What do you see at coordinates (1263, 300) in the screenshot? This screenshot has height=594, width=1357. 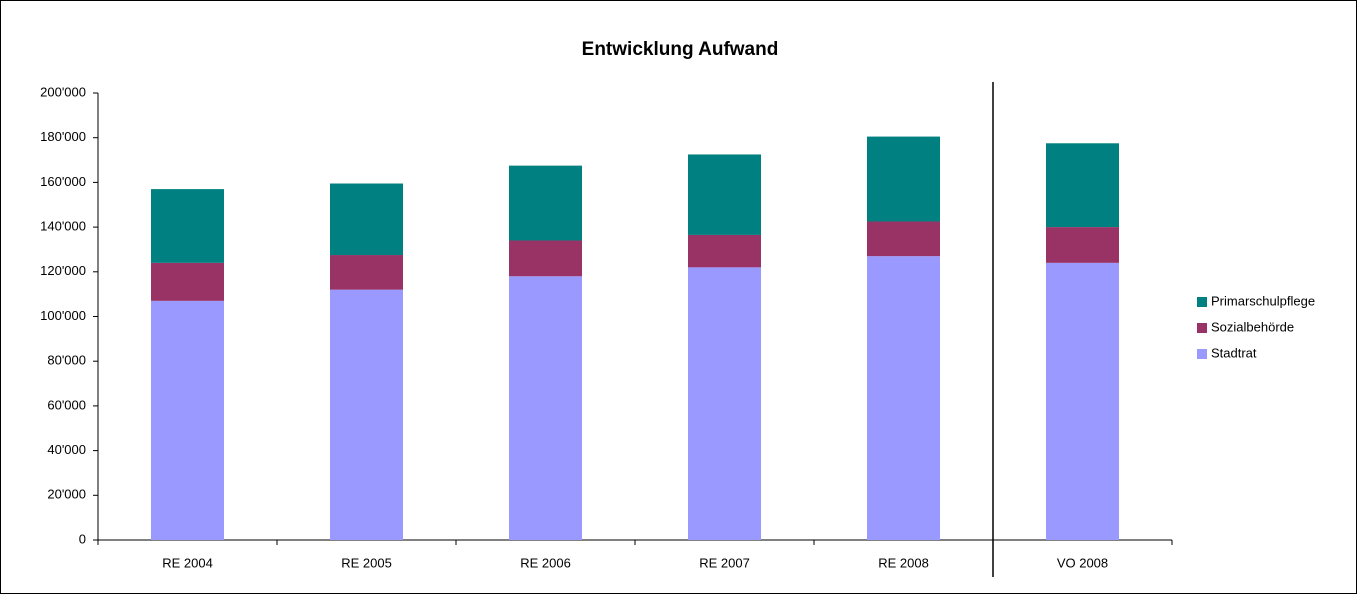 I see `legend-label: Primarschulpflege` at bounding box center [1263, 300].